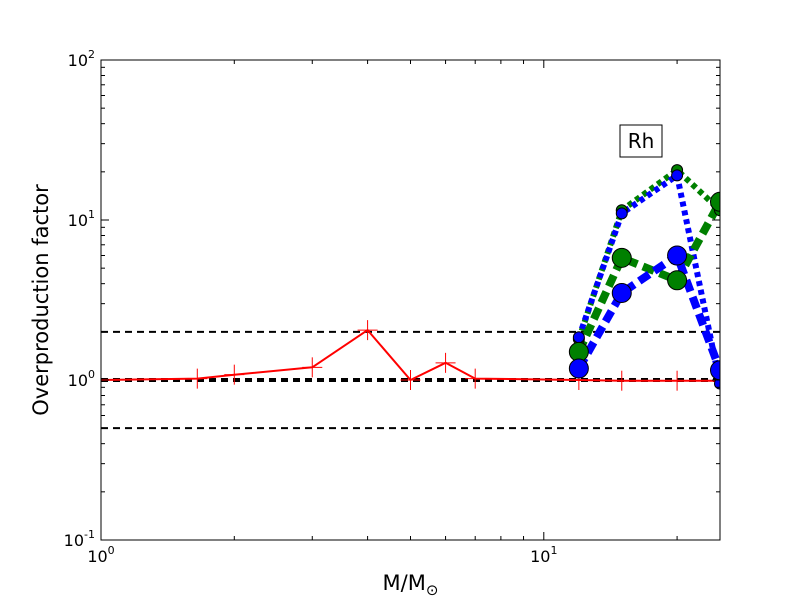 Image resolution: width=800 pixels, height=600 pixels. I want to click on y-tick-label-0: 10⁻¹, so click(79, 539).